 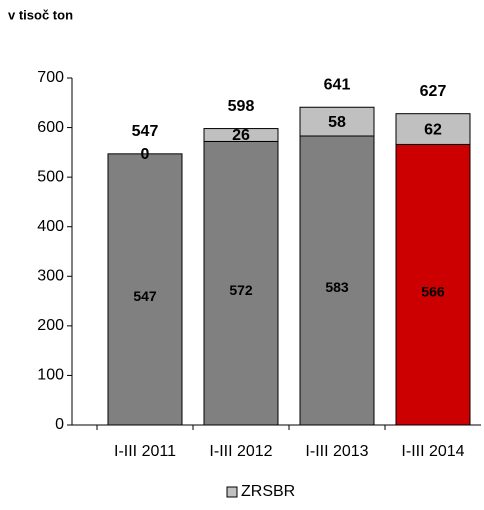 I want to click on legend-swatch, so click(x=232, y=492).